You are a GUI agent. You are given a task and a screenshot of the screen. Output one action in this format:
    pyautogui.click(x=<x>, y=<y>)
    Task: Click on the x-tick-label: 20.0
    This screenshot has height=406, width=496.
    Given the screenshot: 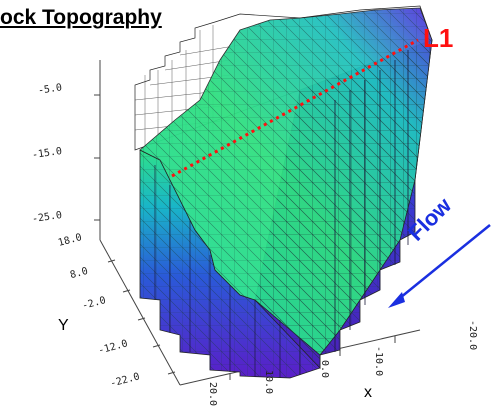 What is the action you would take?
    pyautogui.click(x=212, y=394)
    